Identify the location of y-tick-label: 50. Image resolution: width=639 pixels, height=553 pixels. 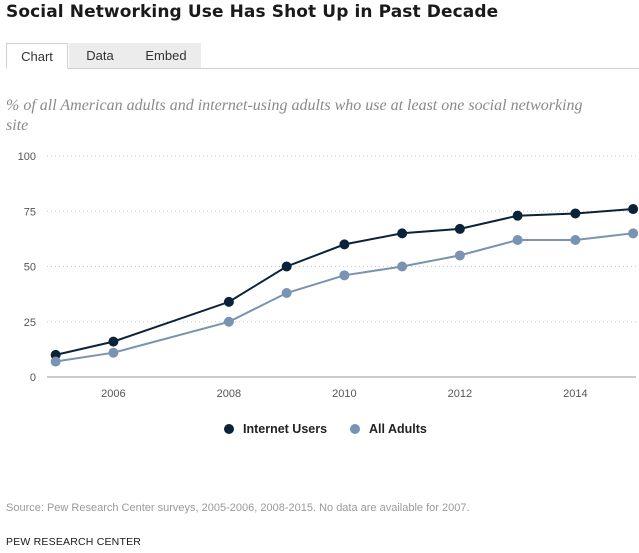
(30, 268).